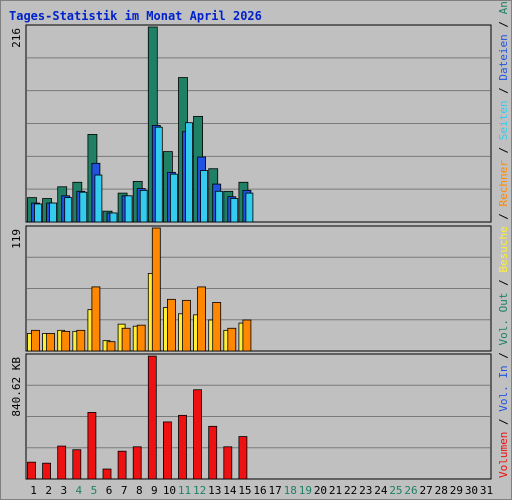 This screenshot has width=512, height=501. Describe the element at coordinates (350, 490) in the screenshot. I see `x-tick-label: 22` at that location.